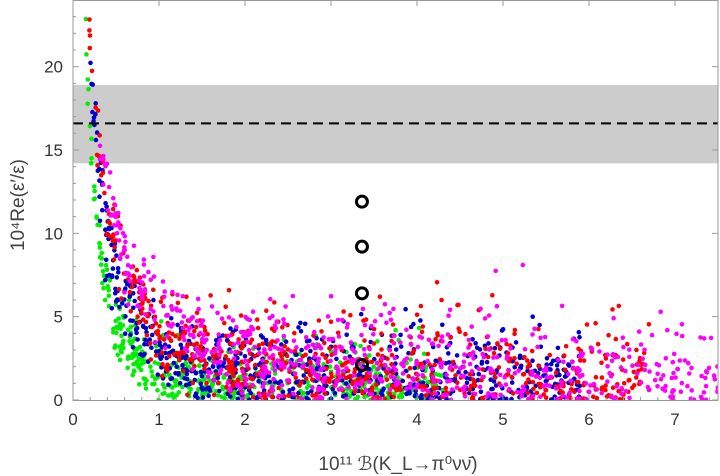  Describe the element at coordinates (330, 419) in the screenshot. I see `x-tick-label-3: 3` at that location.